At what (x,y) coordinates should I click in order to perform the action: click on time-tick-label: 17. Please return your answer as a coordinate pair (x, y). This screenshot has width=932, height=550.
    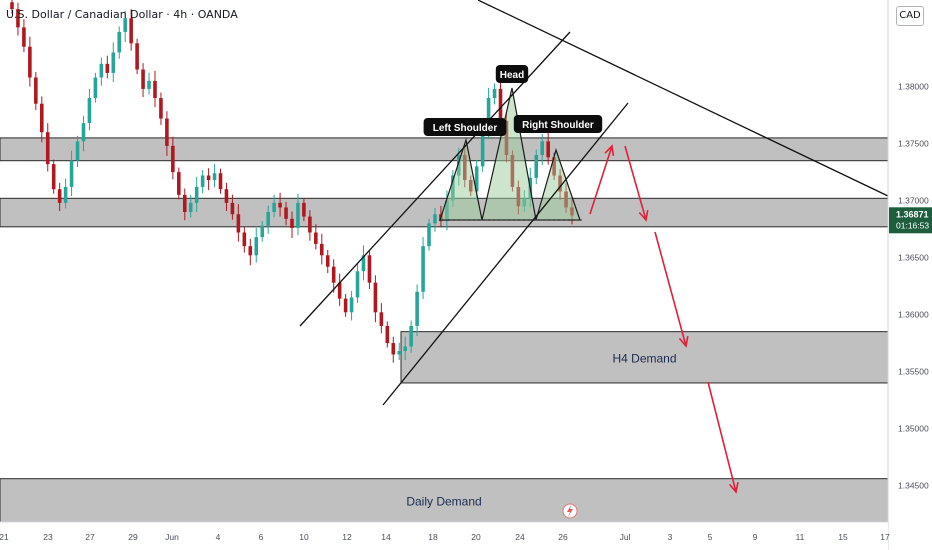
    Looking at the image, I should click on (885, 537).